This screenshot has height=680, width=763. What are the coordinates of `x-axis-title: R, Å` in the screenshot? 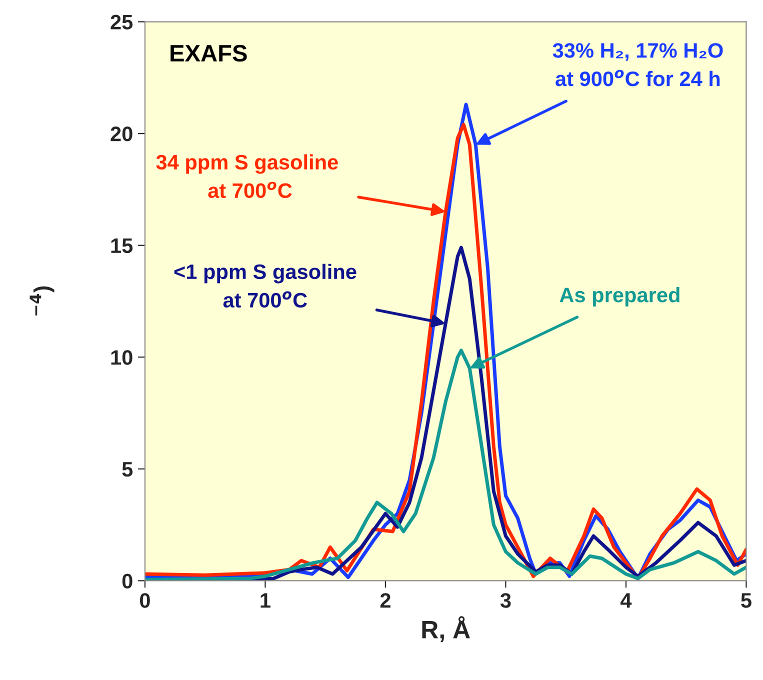 It's located at (446, 629).